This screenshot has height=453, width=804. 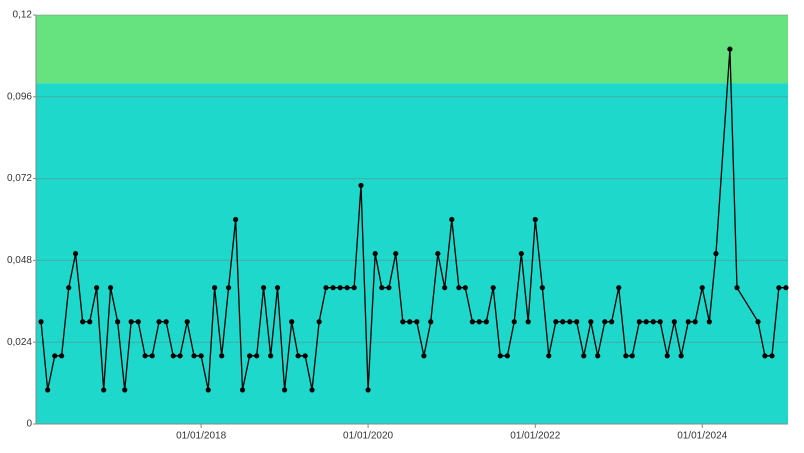 I want to click on x-tick-label: 01/01/2024, so click(x=702, y=436).